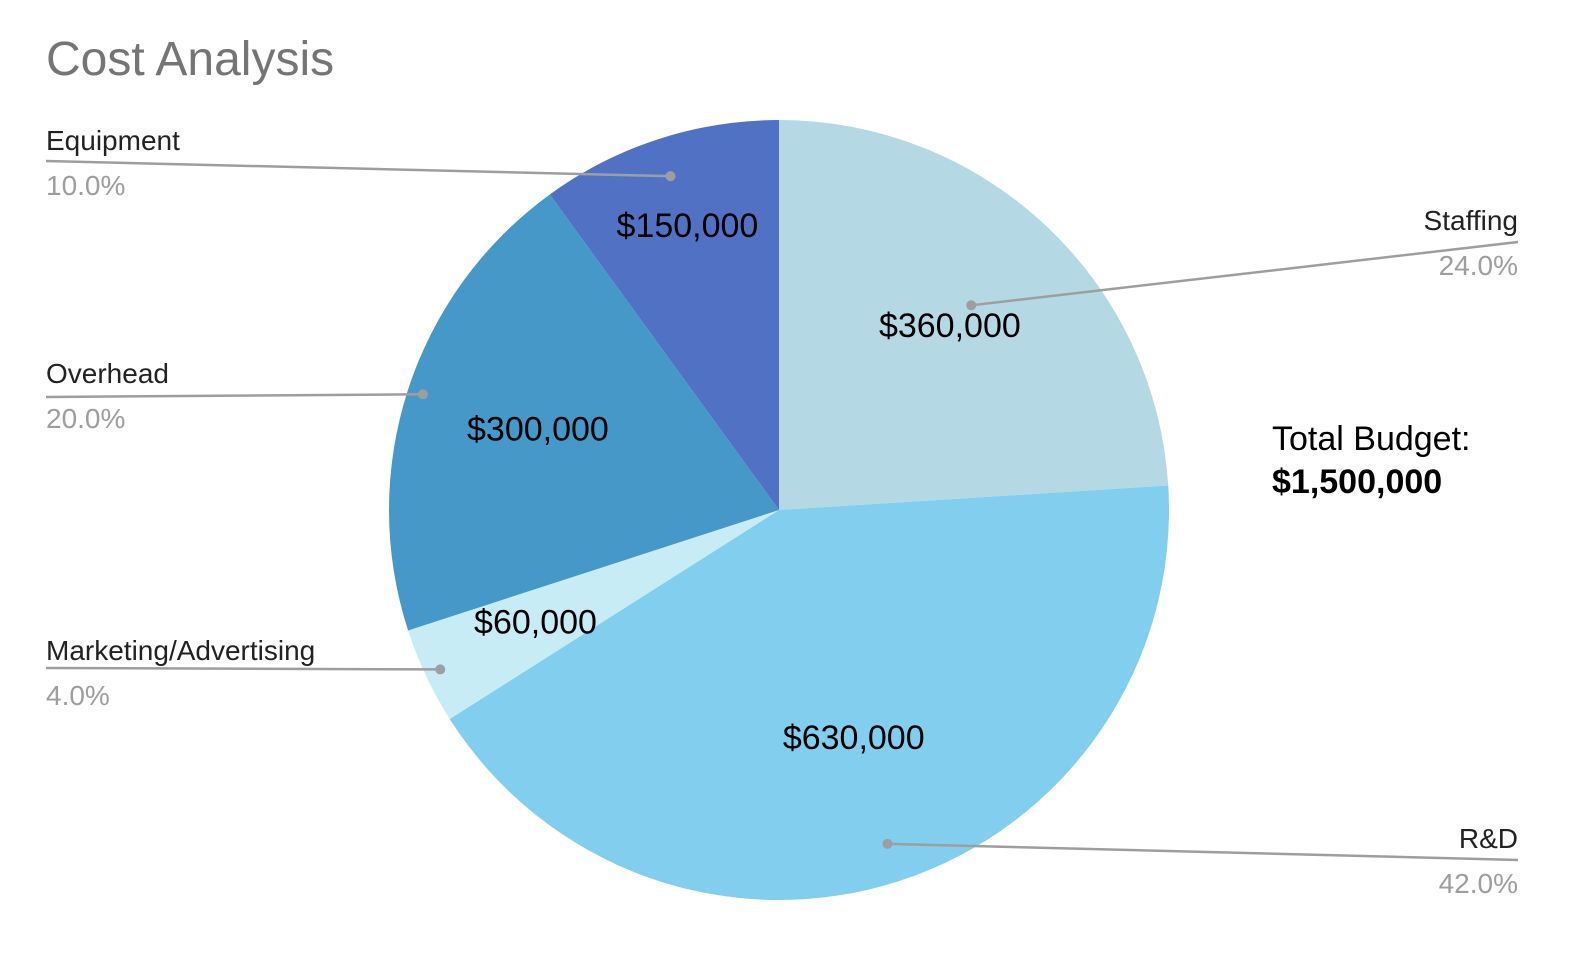 The height and width of the screenshot is (964, 1580). Describe the element at coordinates (1478, 265) in the screenshot. I see `callout-percent-staffing: 24.0%` at that location.